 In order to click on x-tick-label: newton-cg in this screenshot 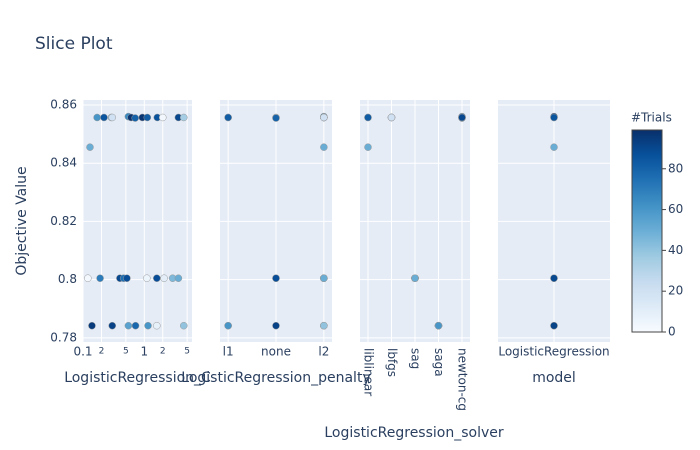, I will do `click(463, 379)`.